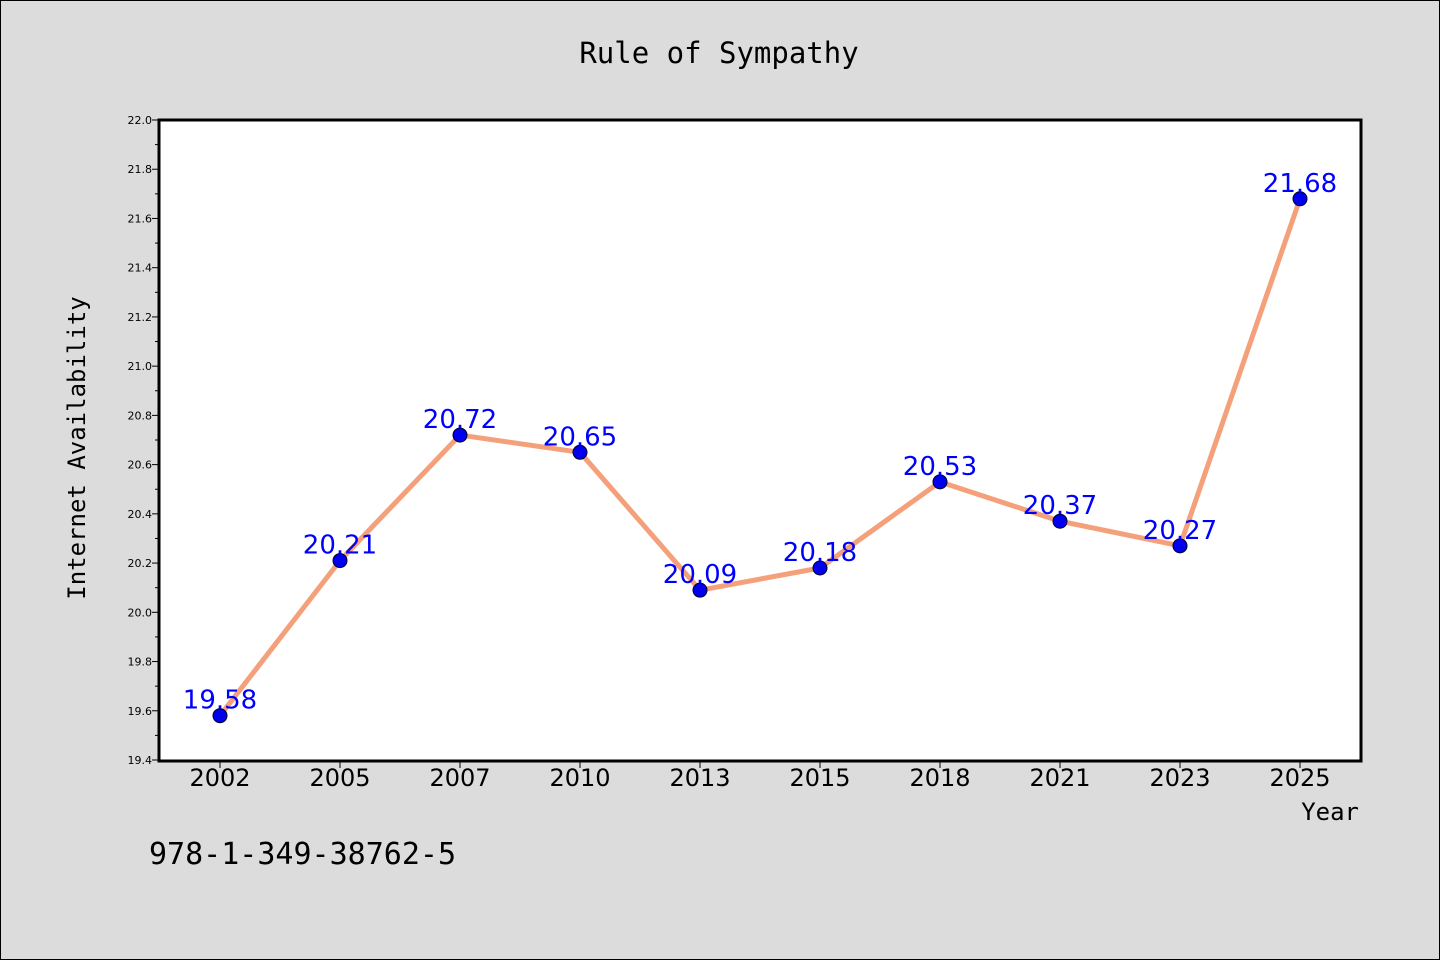 The image size is (1440, 960). What do you see at coordinates (302, 854) in the screenshot?
I see `footer-code: 978-1-349-38762-5` at bounding box center [302, 854].